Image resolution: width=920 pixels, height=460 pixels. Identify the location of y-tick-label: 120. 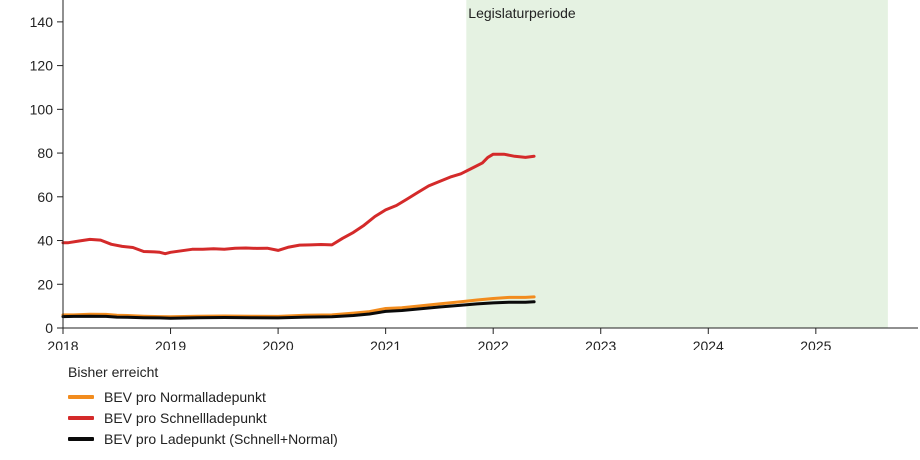
(42, 66).